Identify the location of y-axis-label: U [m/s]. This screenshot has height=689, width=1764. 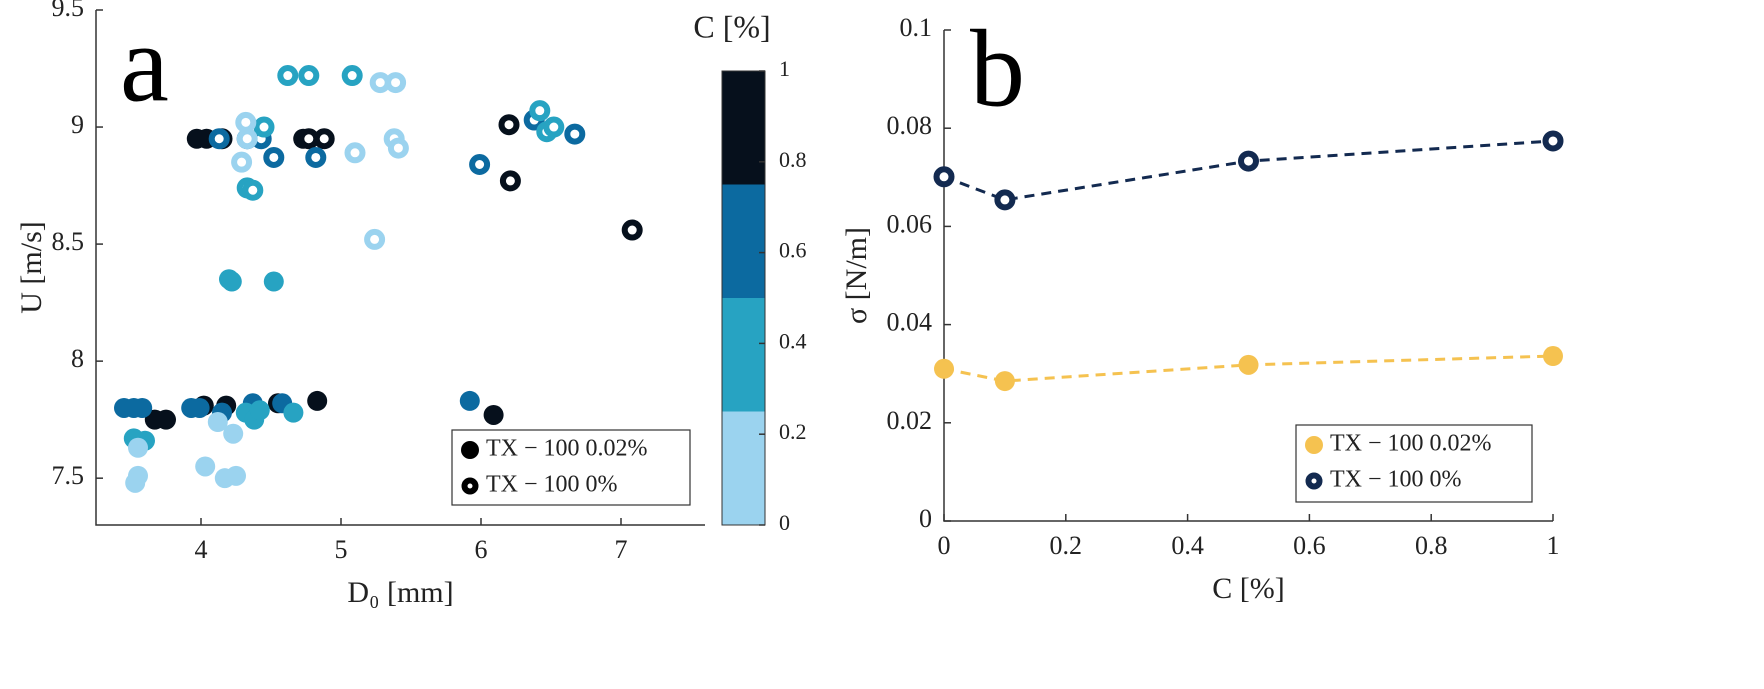
(31, 267).